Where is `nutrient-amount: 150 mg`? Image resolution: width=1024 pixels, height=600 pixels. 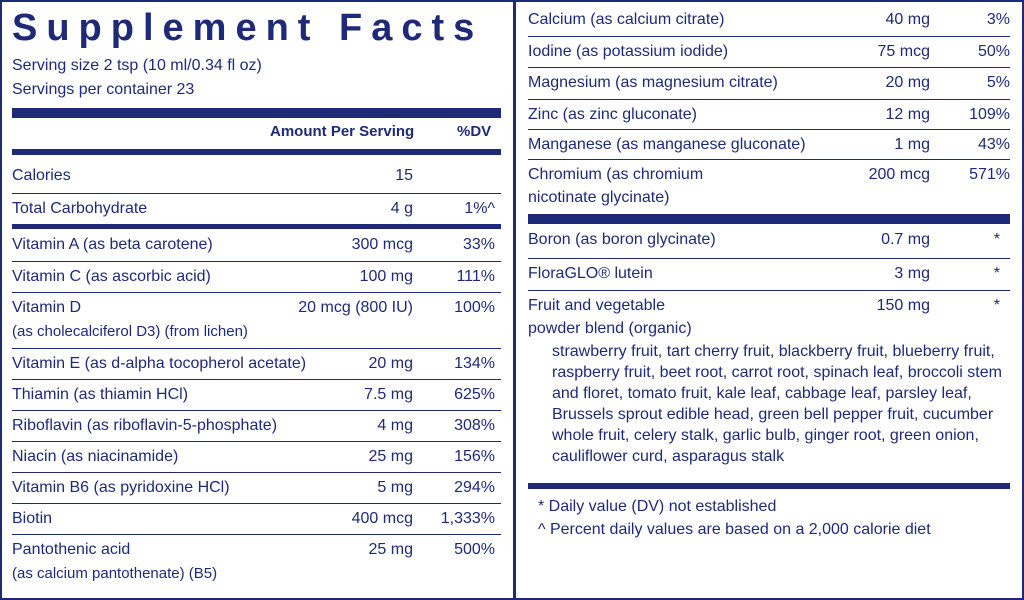 nutrient-amount: 150 mg is located at coordinates (903, 305).